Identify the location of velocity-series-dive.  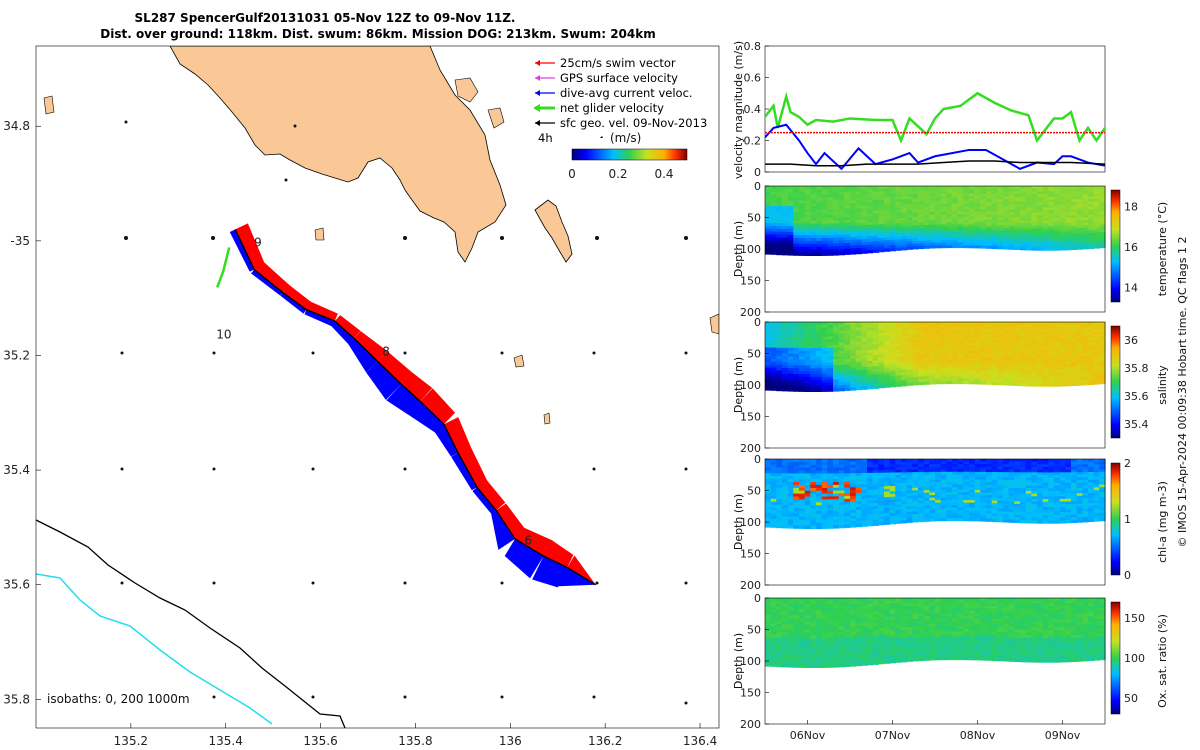
(935, 147).